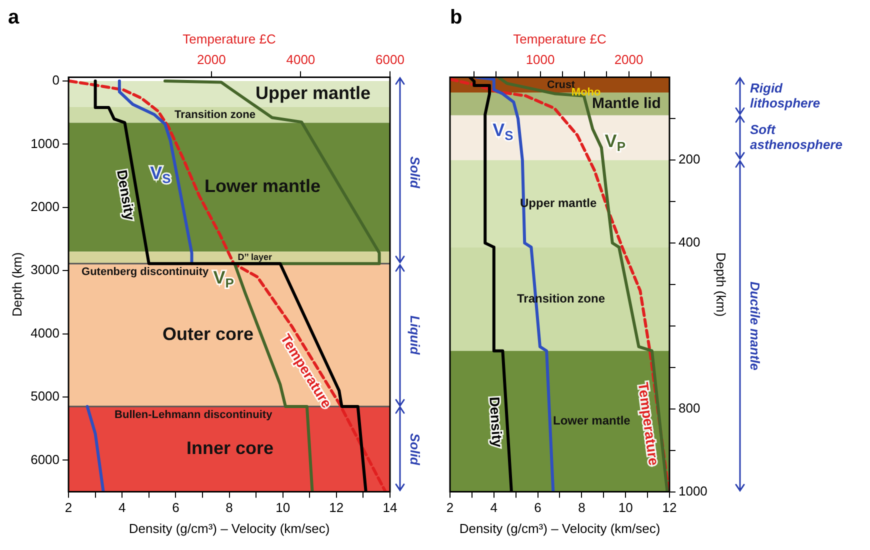 This screenshot has height=550, width=870. Describe the element at coordinates (230, 448) in the screenshot. I see `band-label: Inner core` at that location.